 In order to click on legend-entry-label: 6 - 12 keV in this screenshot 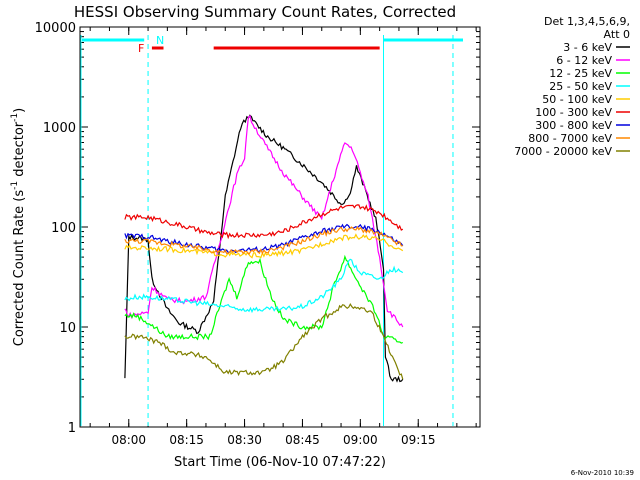, I will do `click(584, 60)`.